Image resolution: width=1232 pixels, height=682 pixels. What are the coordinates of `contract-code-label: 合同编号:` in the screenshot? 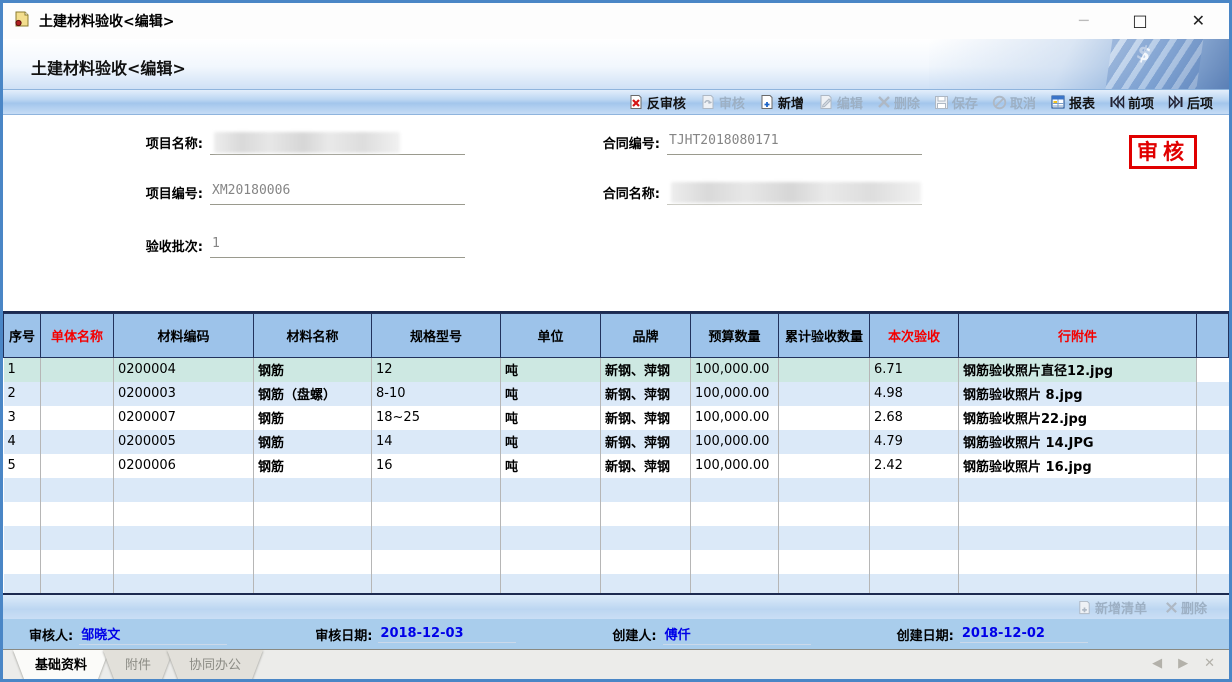 It's located at (631, 144).